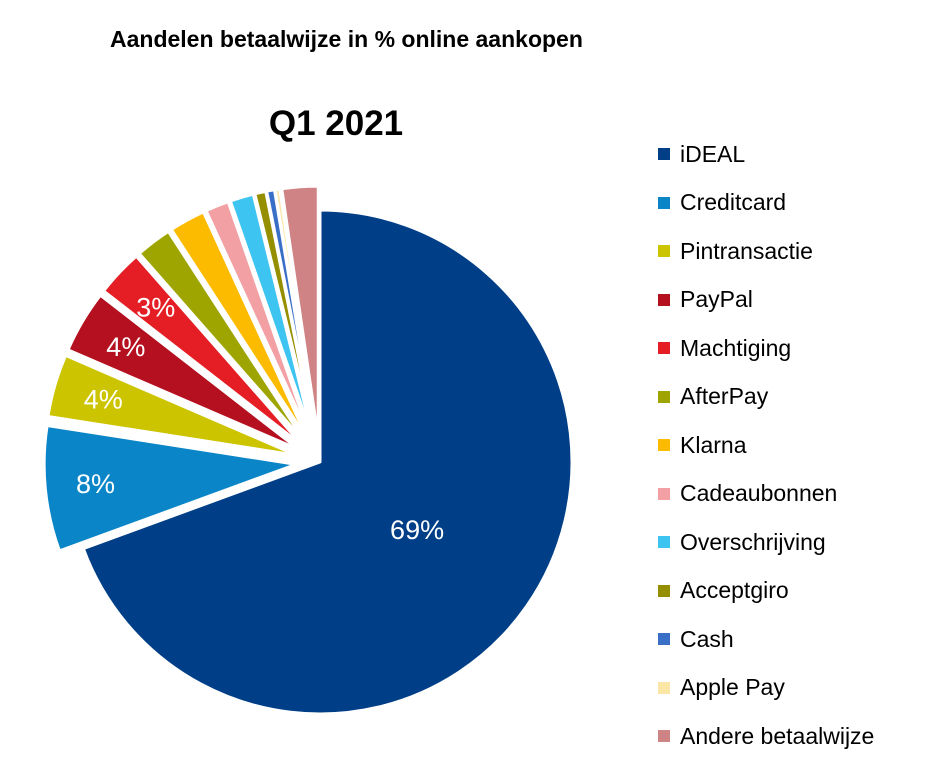  Describe the element at coordinates (766, 639) in the screenshot. I see `legend-item-cash: Cash` at that location.